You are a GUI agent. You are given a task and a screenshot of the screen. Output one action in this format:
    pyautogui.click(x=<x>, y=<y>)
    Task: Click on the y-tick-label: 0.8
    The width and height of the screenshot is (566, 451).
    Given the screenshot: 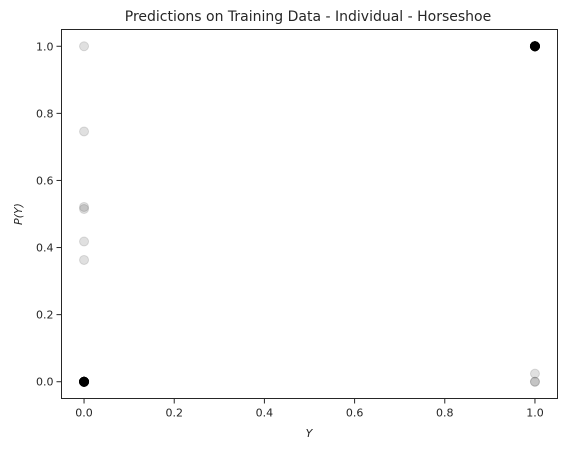 What is the action you would take?
    pyautogui.click(x=45, y=113)
    